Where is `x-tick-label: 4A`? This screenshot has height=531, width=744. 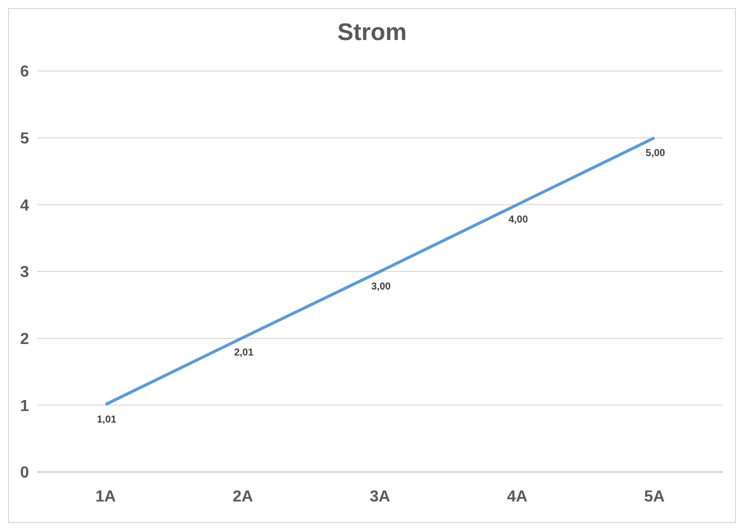
x-tick-label: 4A is located at coordinates (517, 497).